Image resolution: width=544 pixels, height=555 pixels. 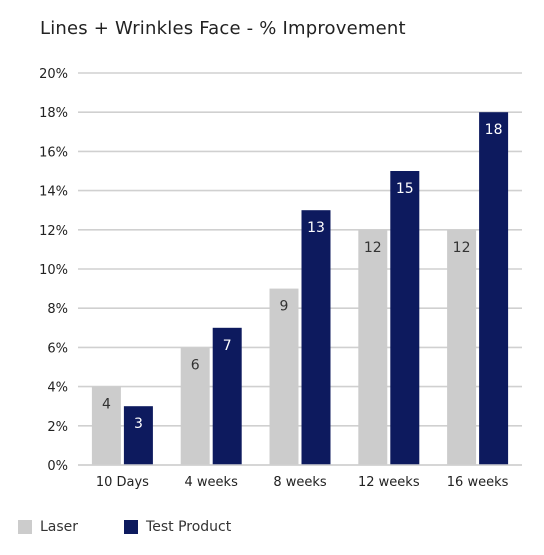 What do you see at coordinates (25, 527) in the screenshot?
I see `legend-swatch-laser` at bounding box center [25, 527].